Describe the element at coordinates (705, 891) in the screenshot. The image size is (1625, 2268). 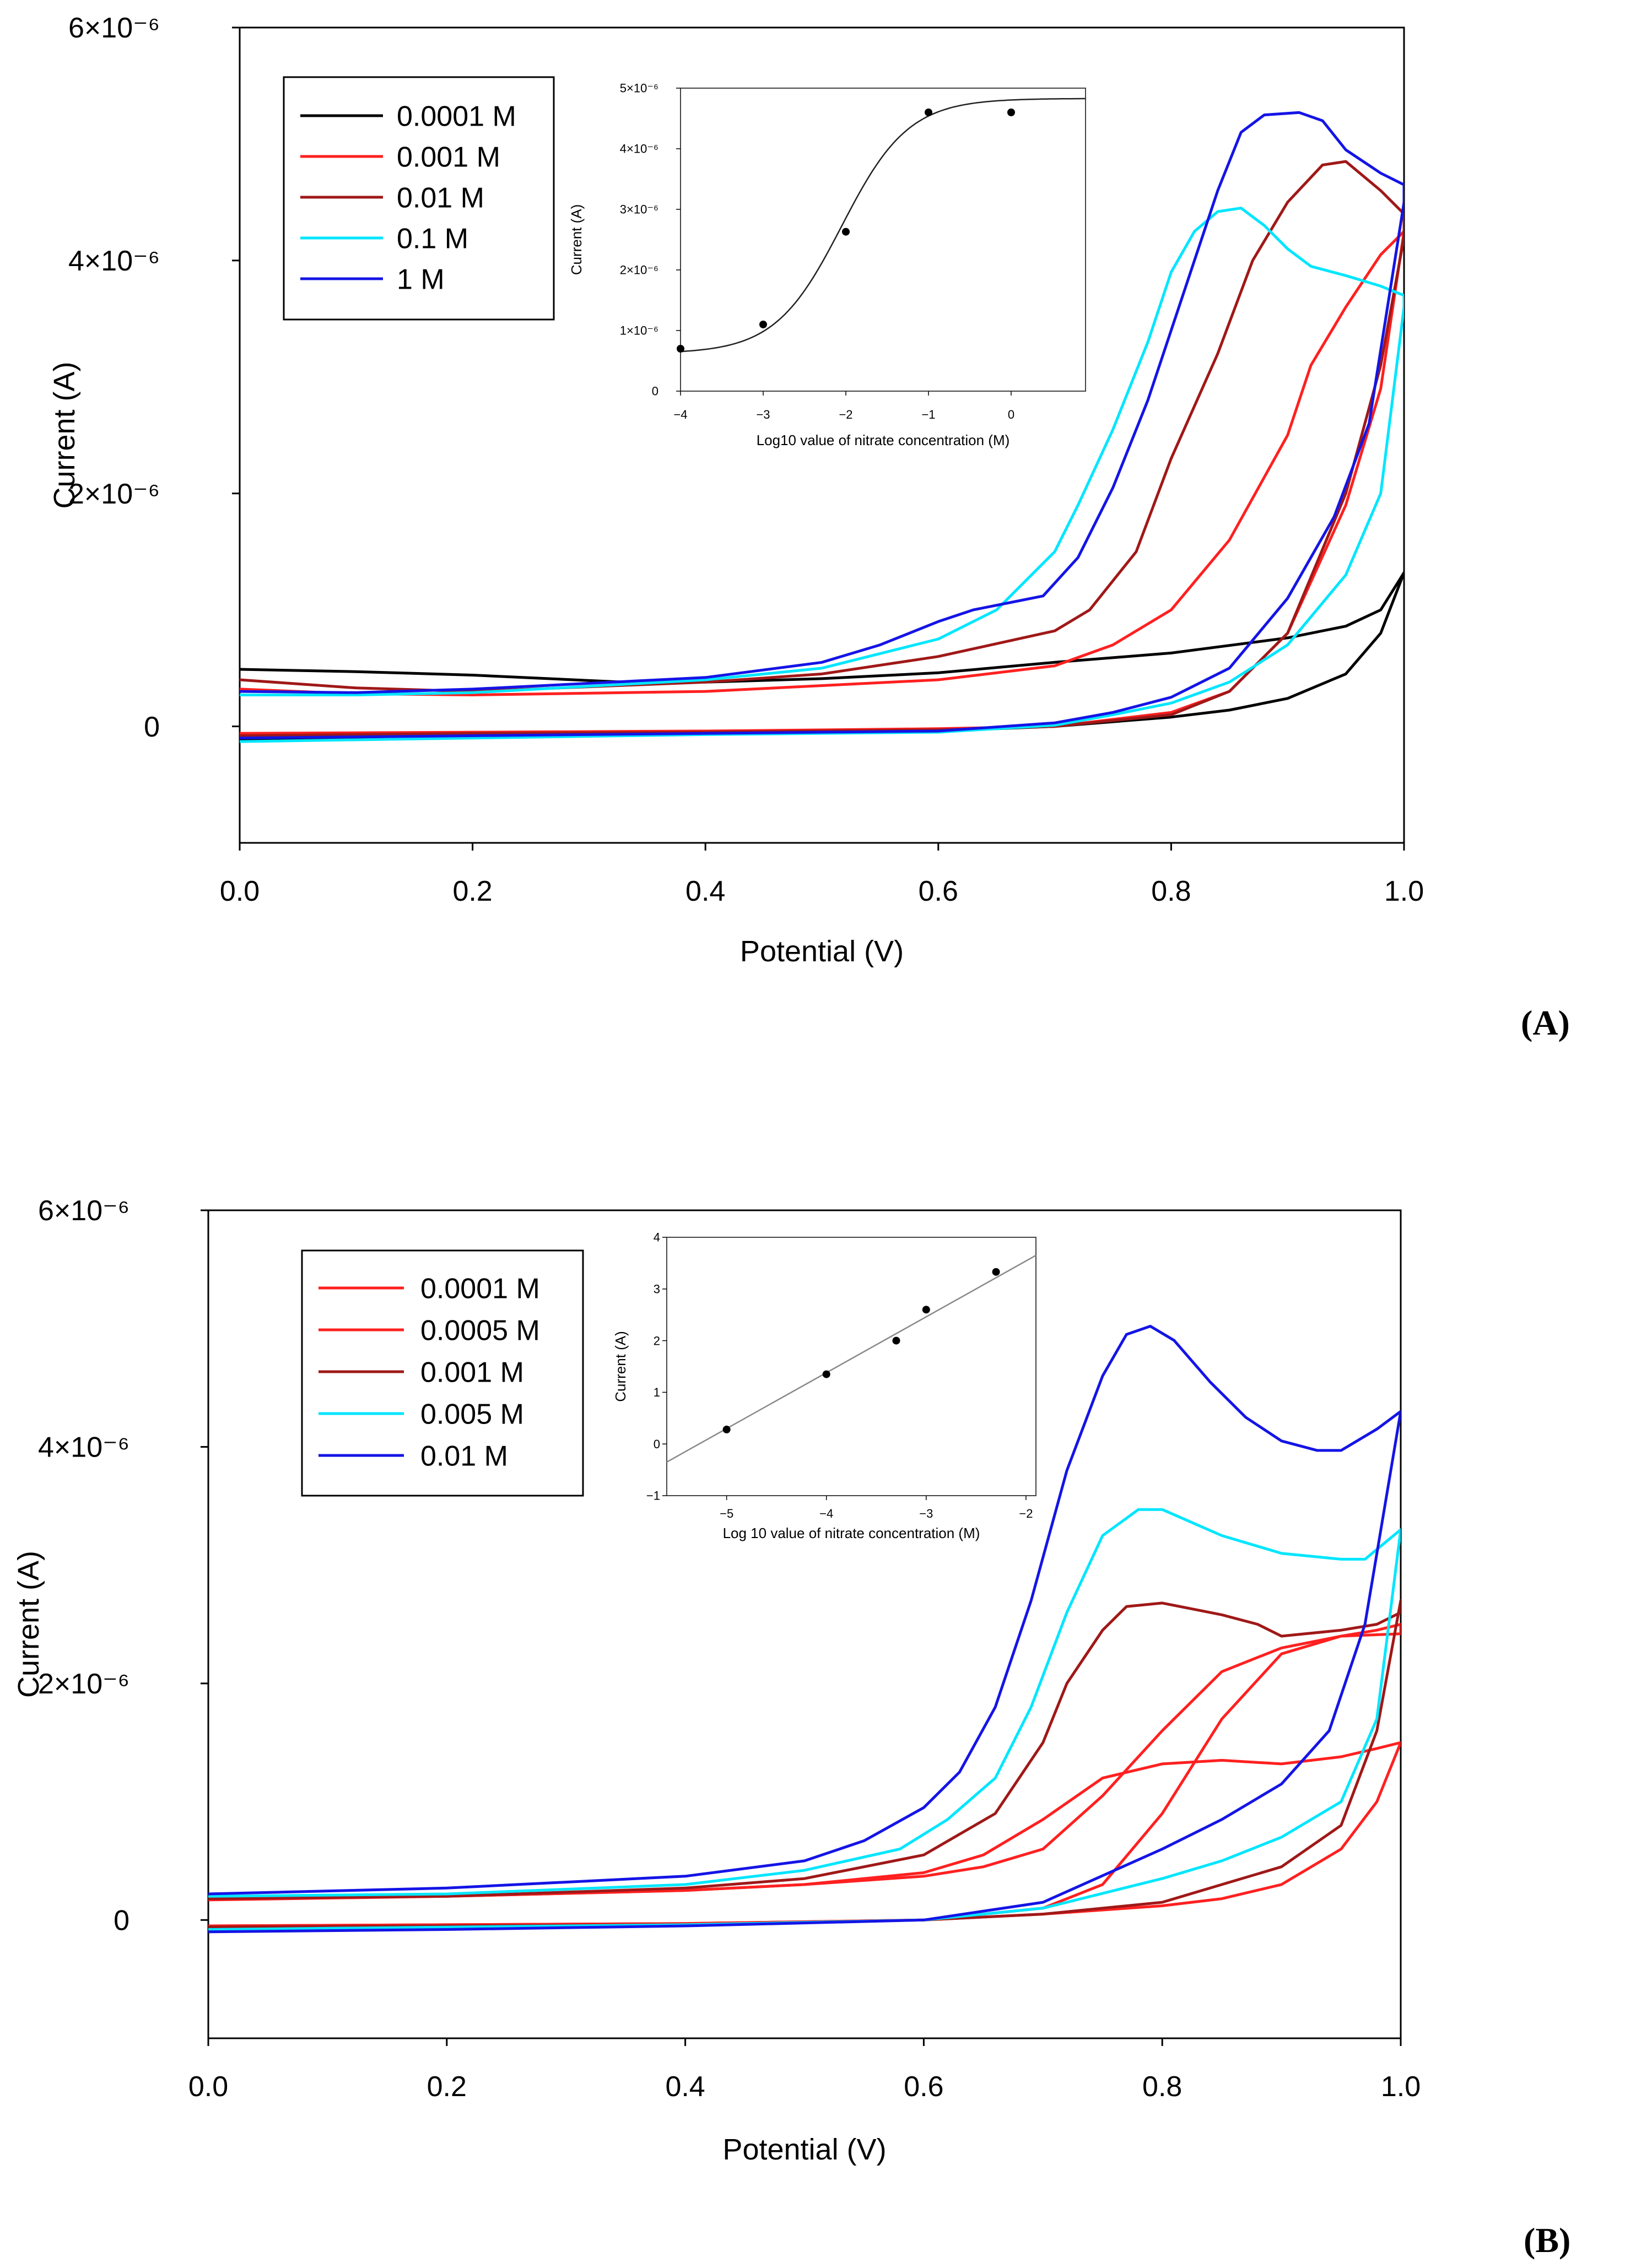
I see `A-main-xtick-label: 0.4` at that location.